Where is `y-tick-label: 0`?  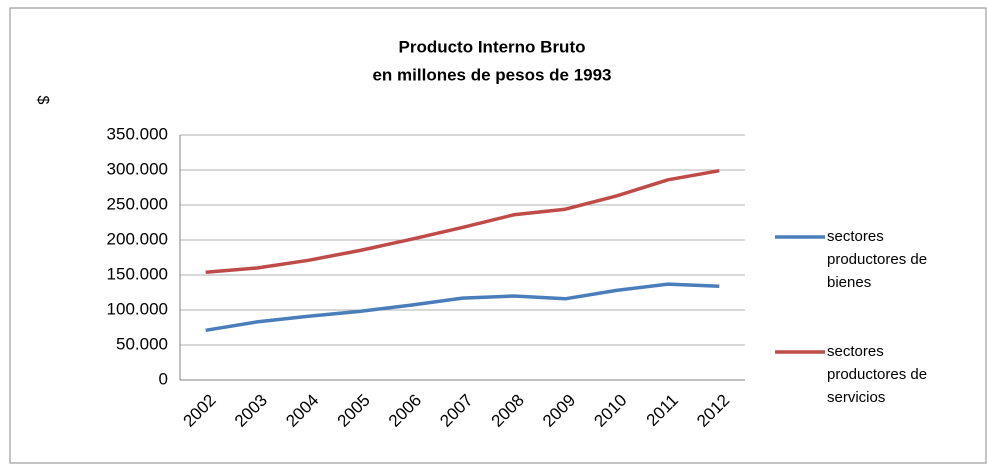
y-tick-label: 0 is located at coordinates (163, 378).